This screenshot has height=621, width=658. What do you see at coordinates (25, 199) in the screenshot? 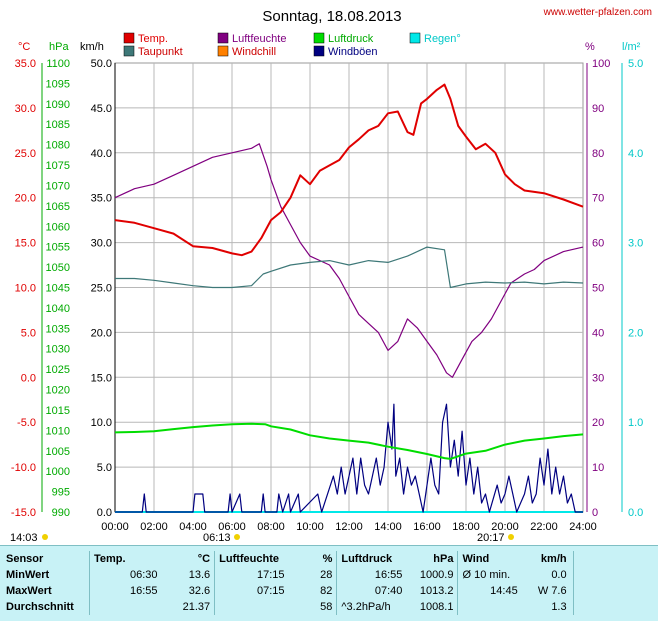
I see `temp-axis-tick: 20.0` at bounding box center [25, 199].